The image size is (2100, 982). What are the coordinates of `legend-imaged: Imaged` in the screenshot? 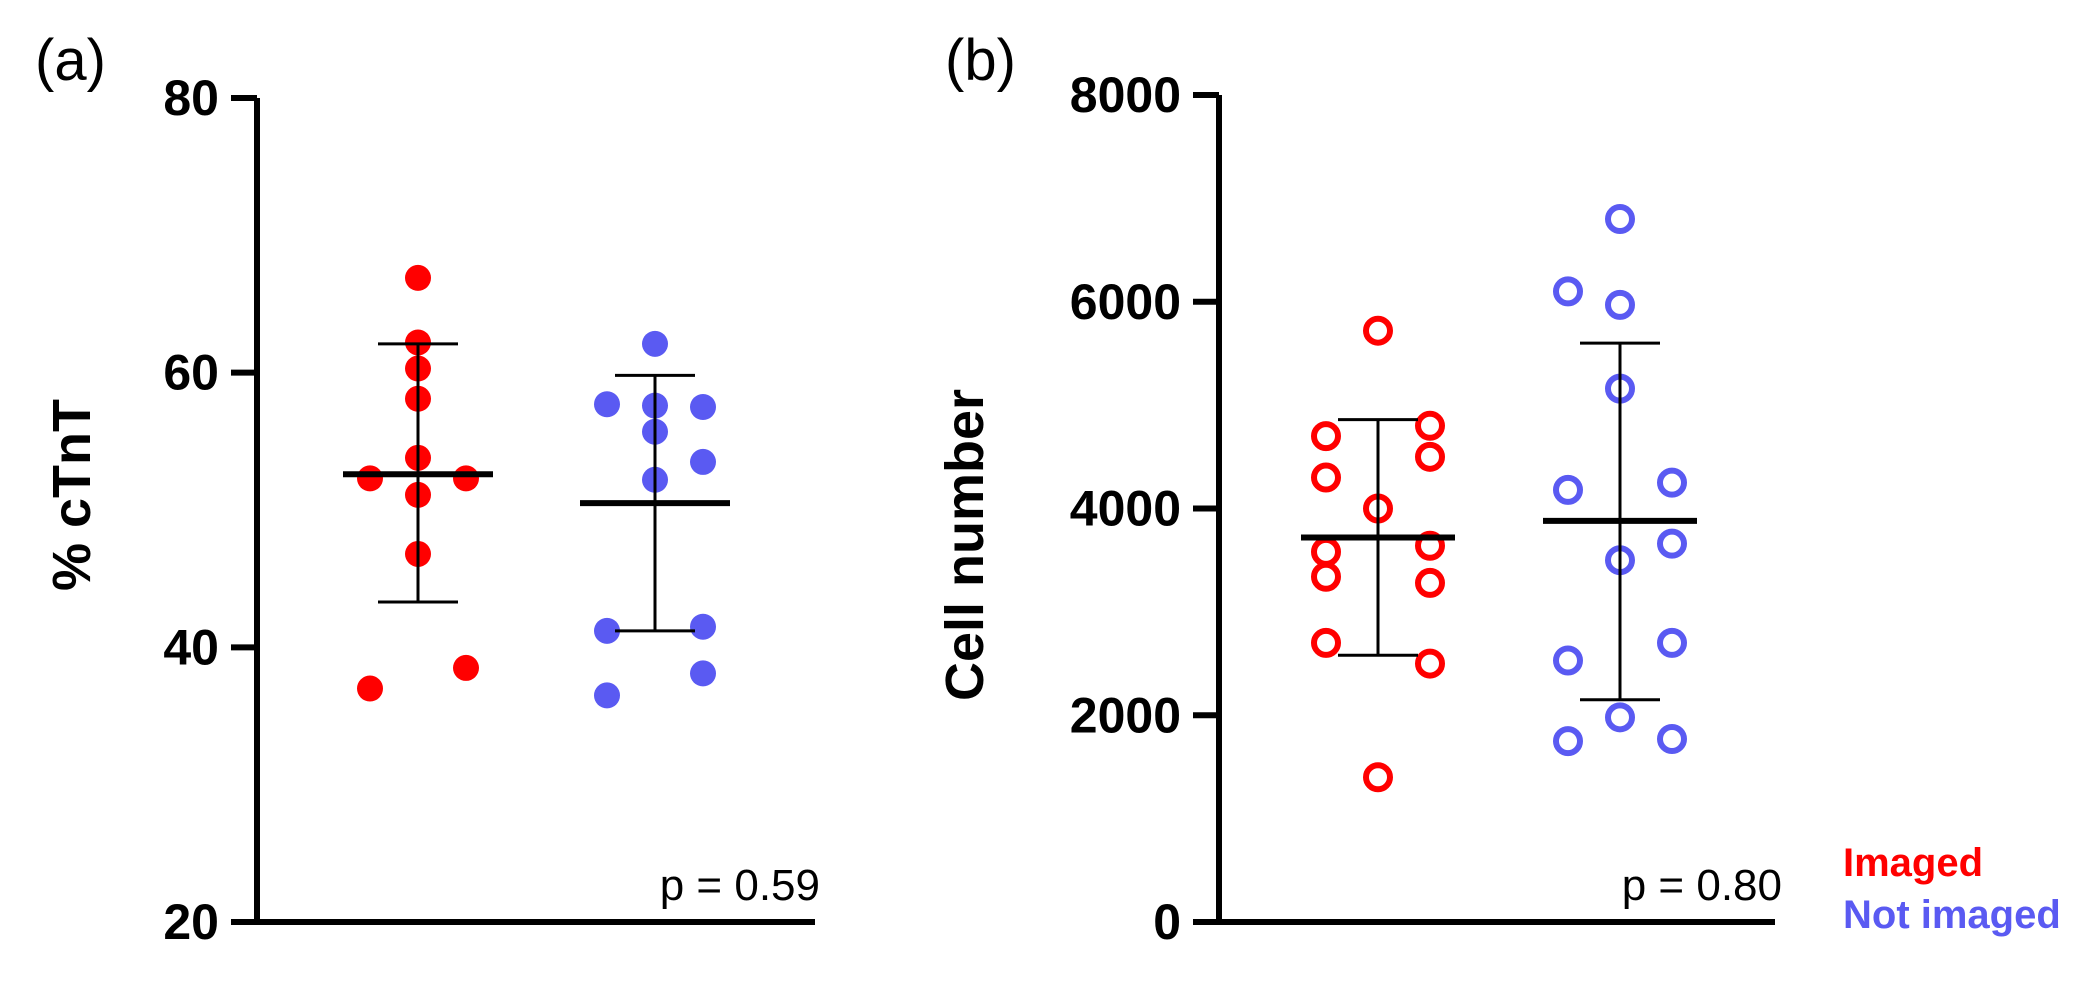 It's located at (1913, 863).